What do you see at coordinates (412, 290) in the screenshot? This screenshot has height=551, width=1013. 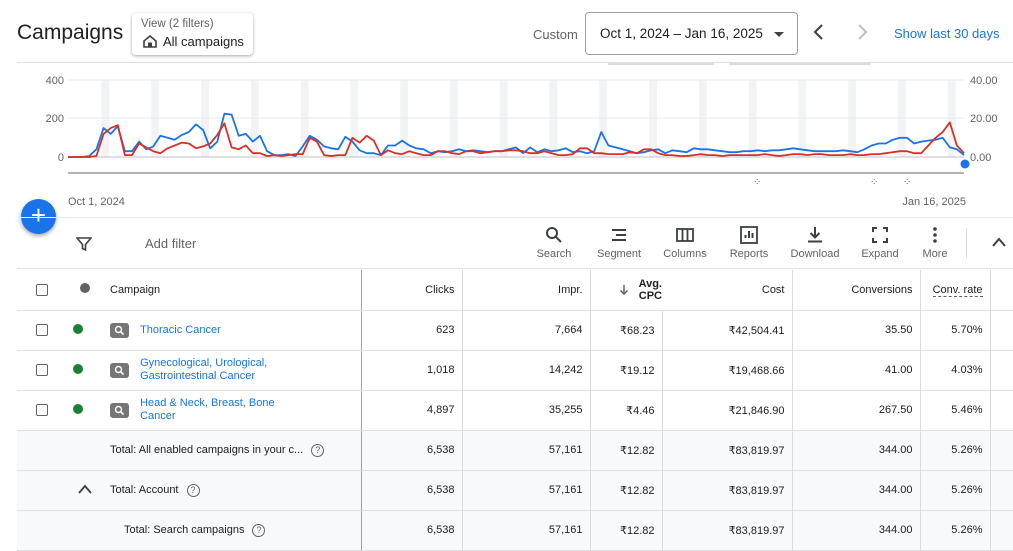 I see `clicks-header: Clicks` at bounding box center [412, 290].